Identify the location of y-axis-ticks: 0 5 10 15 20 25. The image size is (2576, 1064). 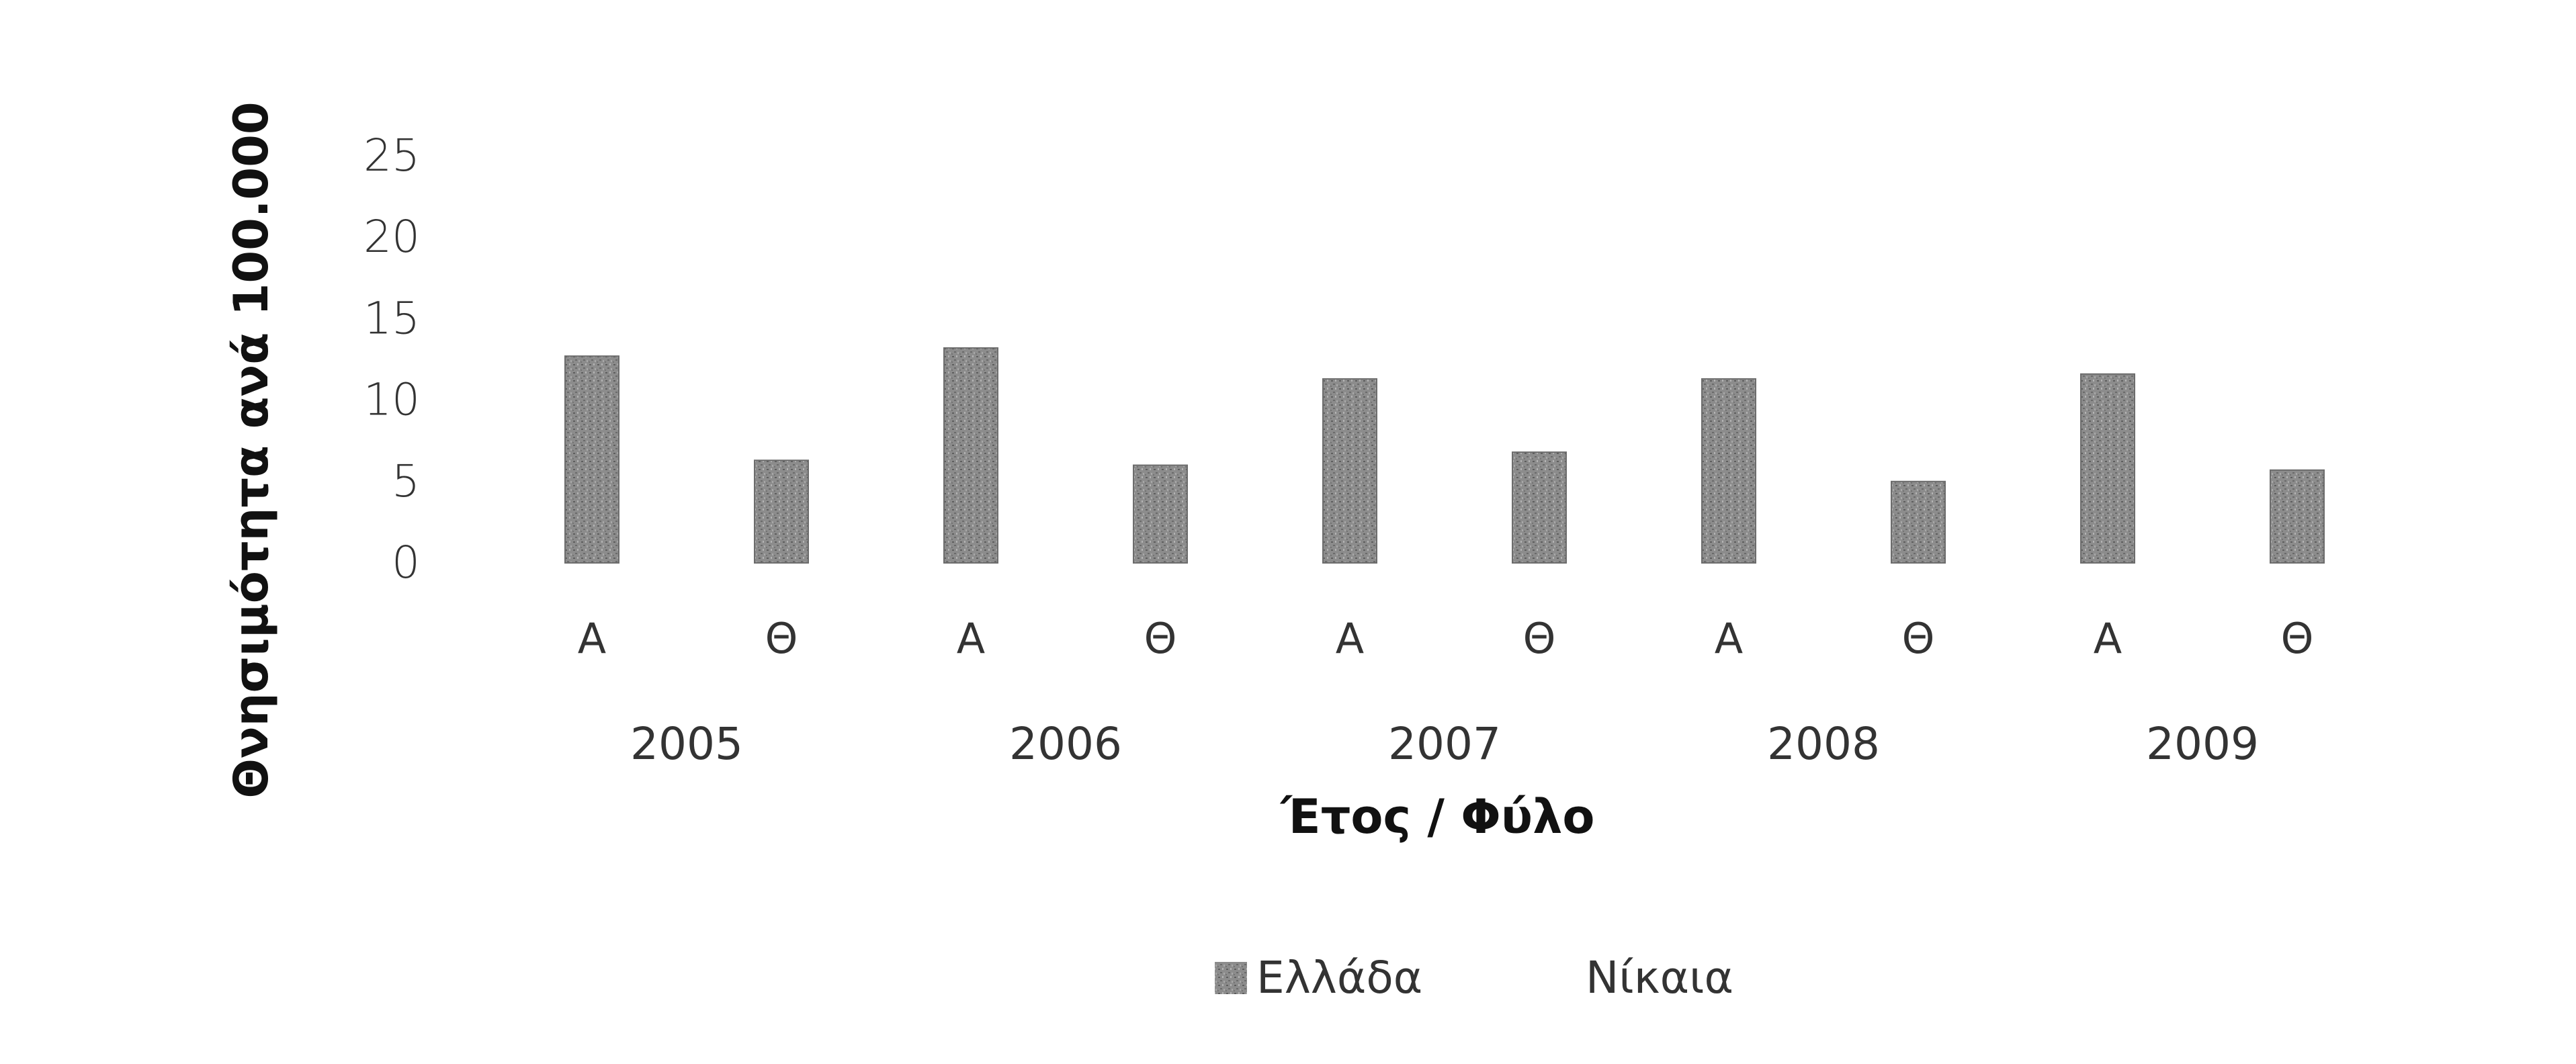
(391, 359).